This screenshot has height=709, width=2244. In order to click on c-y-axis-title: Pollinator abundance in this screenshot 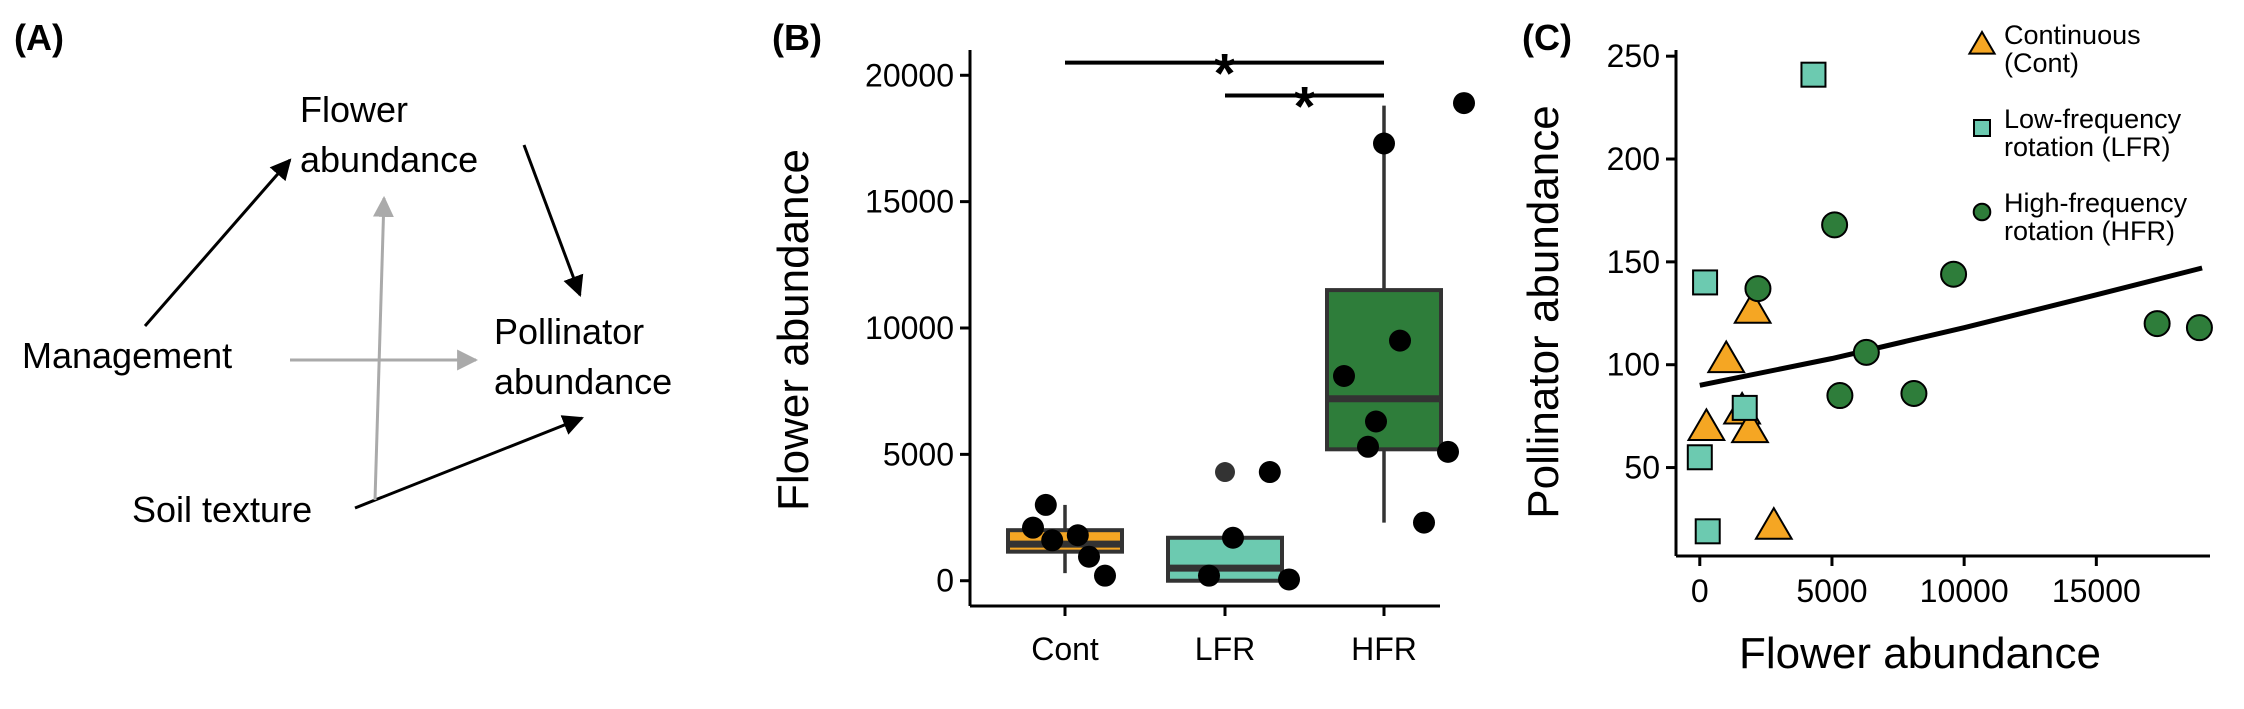, I will do `click(1543, 311)`.